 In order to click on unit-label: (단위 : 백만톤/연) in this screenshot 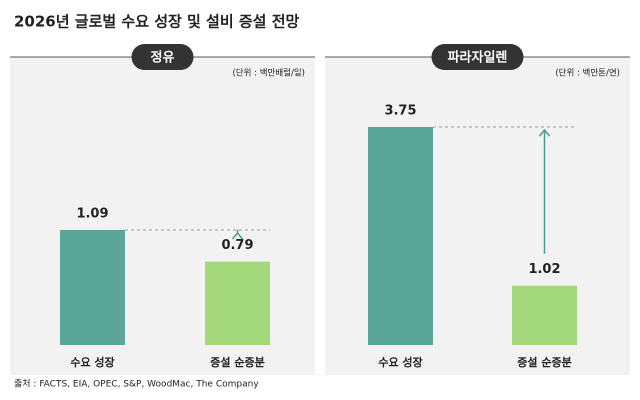, I will do `click(587, 73)`.